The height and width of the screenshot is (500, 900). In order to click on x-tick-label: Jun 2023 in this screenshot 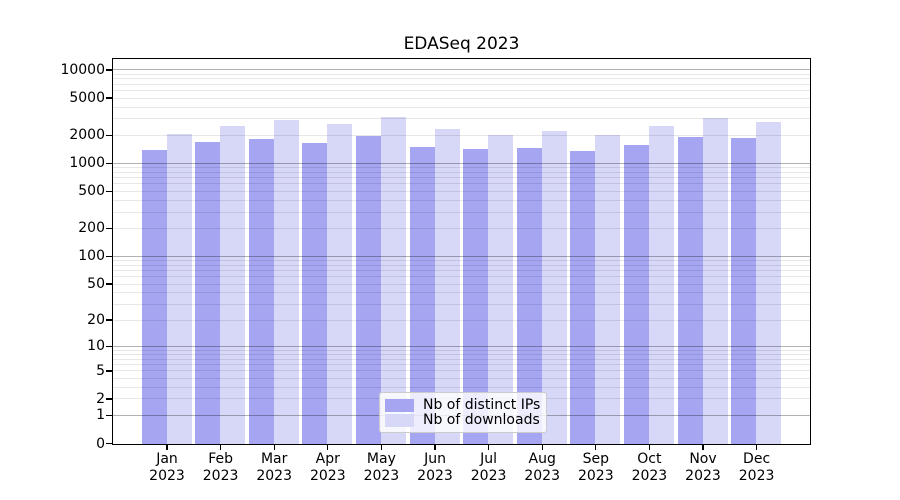, I will do `click(435, 467)`.